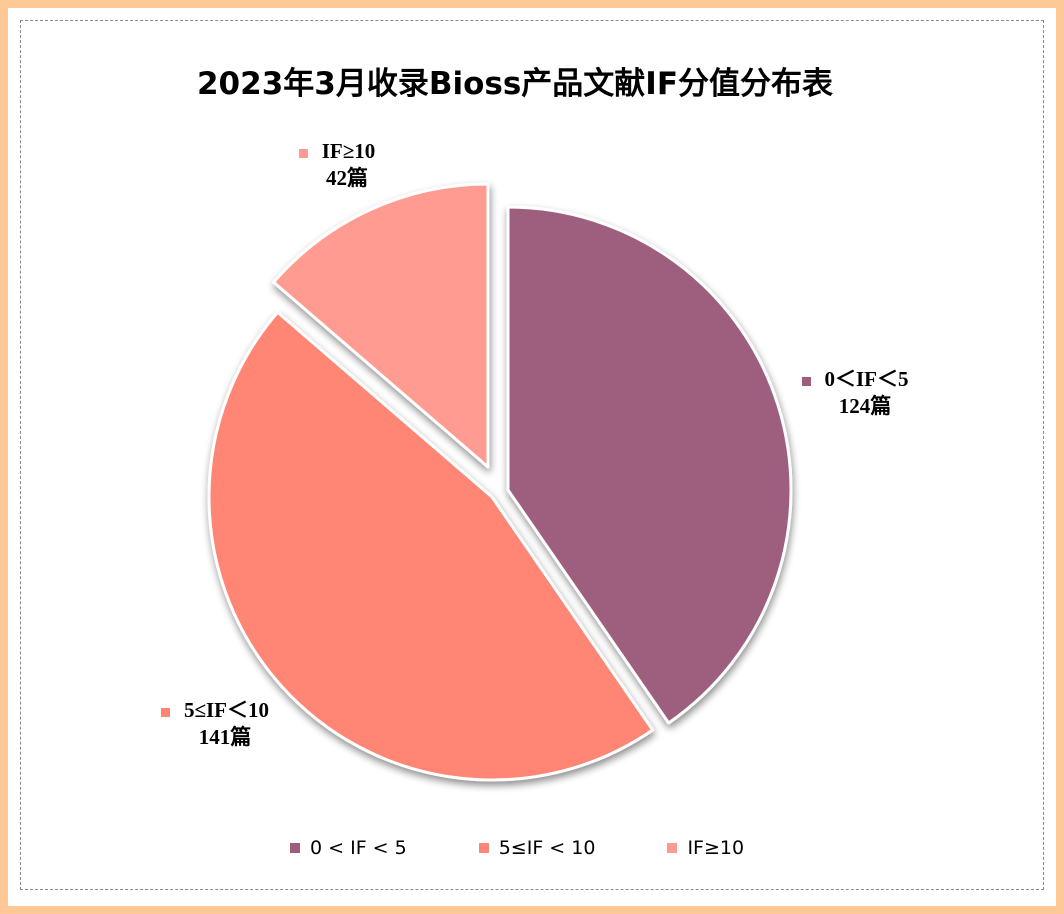 This screenshot has width=1064, height=914. I want to click on data-label-0-5: 0＜IF＜5 124篇, so click(855, 393).